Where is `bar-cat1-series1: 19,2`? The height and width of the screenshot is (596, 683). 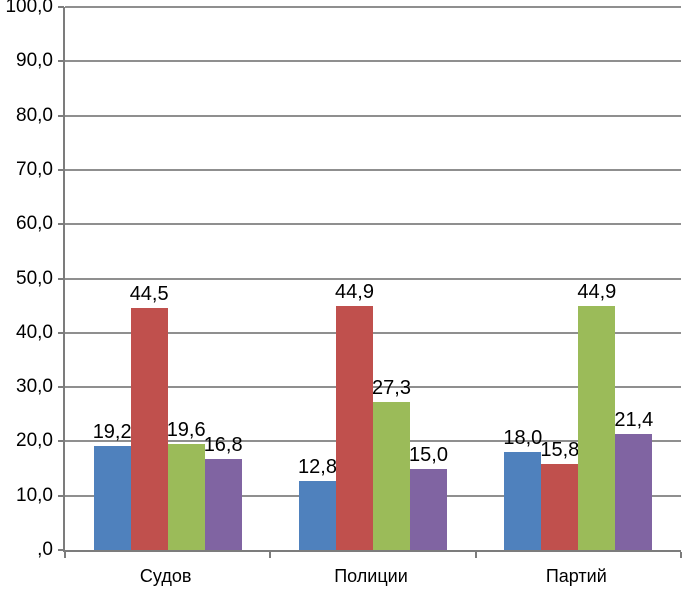 bar-cat1-series1: 19,2 is located at coordinates (112, 485).